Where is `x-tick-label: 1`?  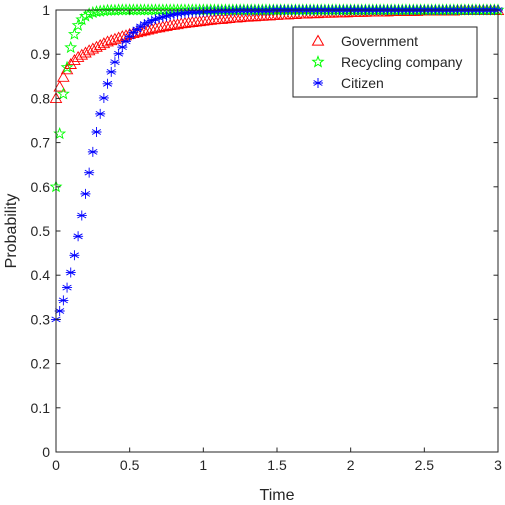 x-tick-label: 1 is located at coordinates (203, 465).